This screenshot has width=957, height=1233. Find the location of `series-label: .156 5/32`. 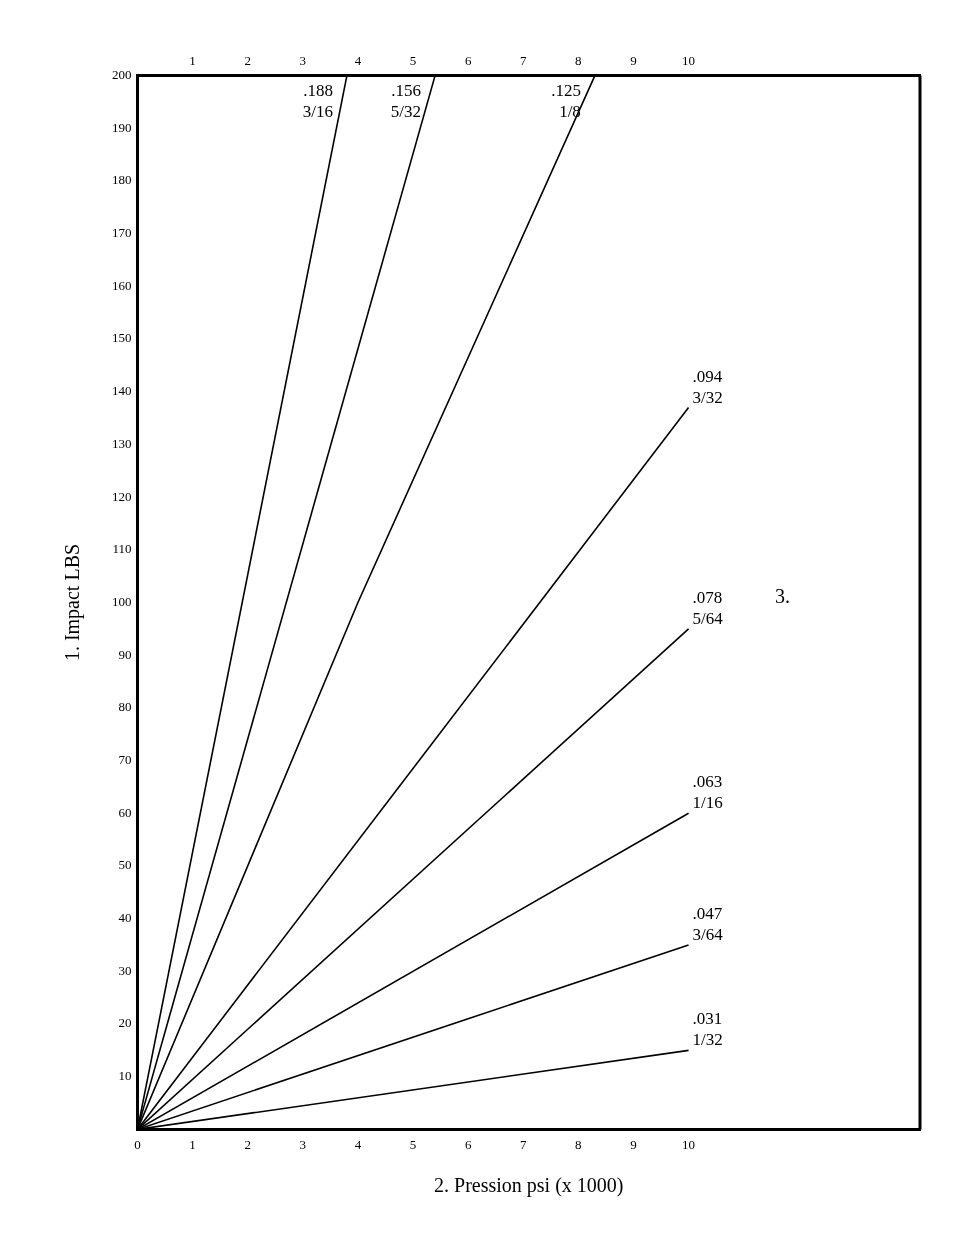

series-label: .156 5/32 is located at coordinates (406, 100).